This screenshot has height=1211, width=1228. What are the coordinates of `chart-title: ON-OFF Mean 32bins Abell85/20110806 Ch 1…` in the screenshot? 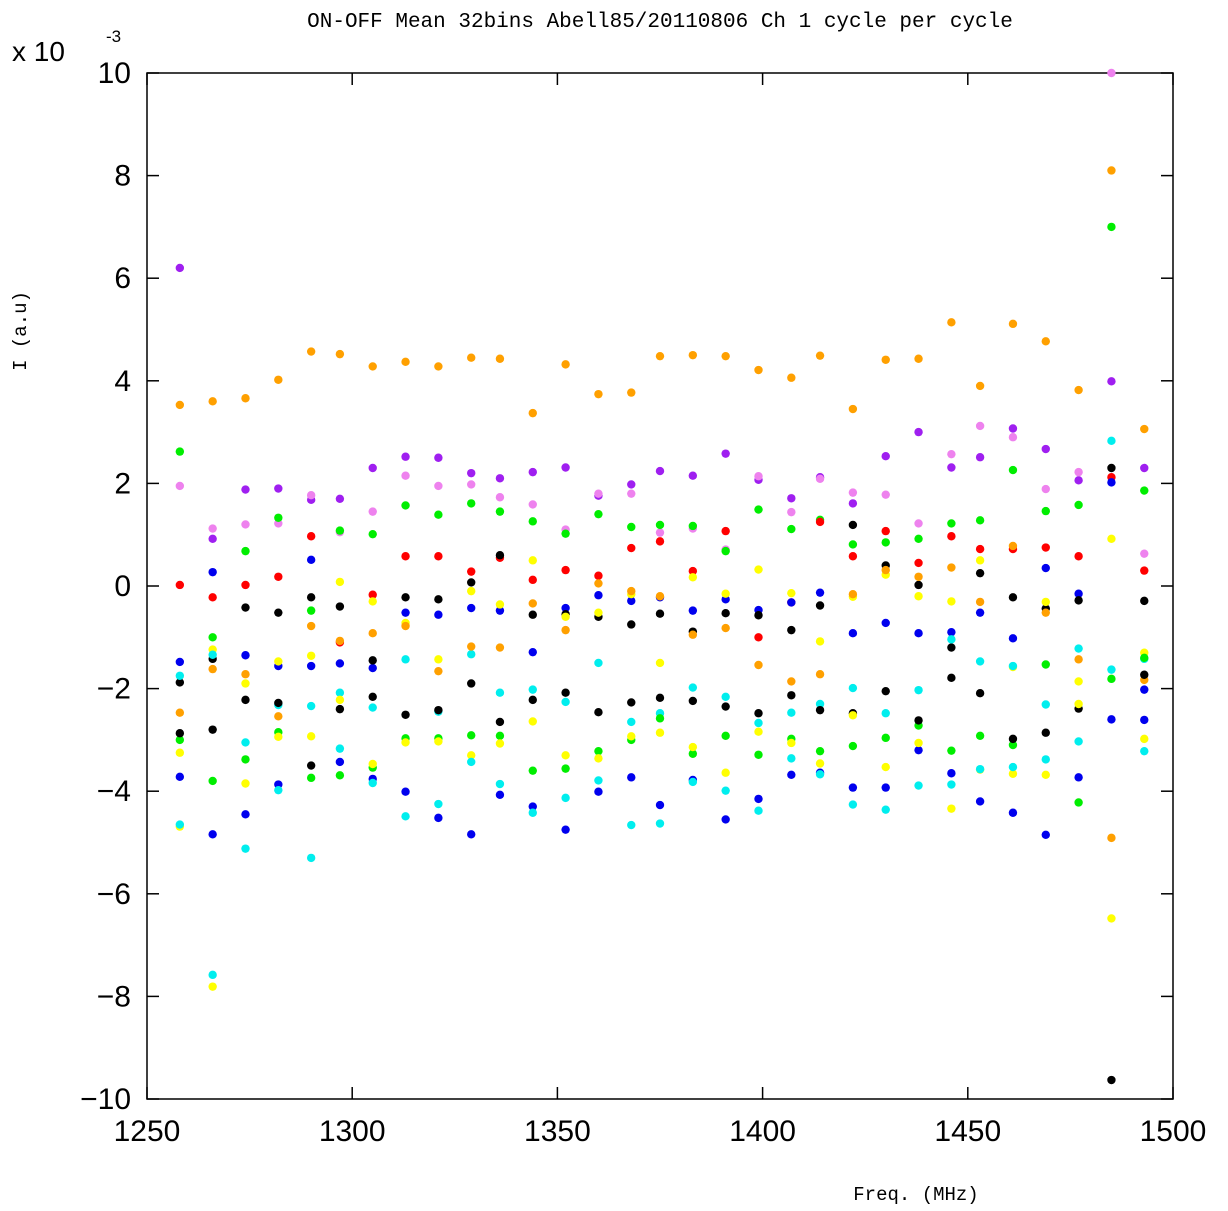 It's located at (660, 22).